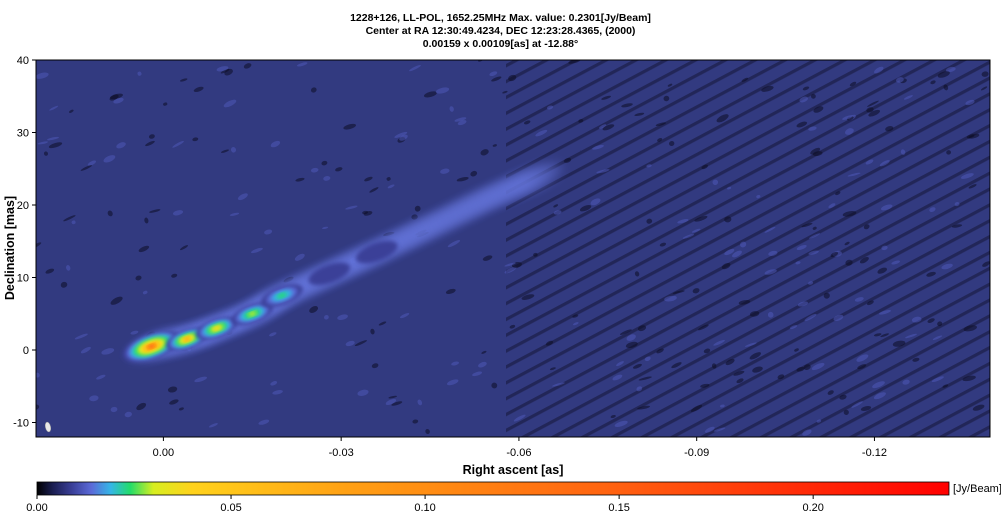  Describe the element at coordinates (23, 206) in the screenshot. I see `y-tick-label: 20` at that location.